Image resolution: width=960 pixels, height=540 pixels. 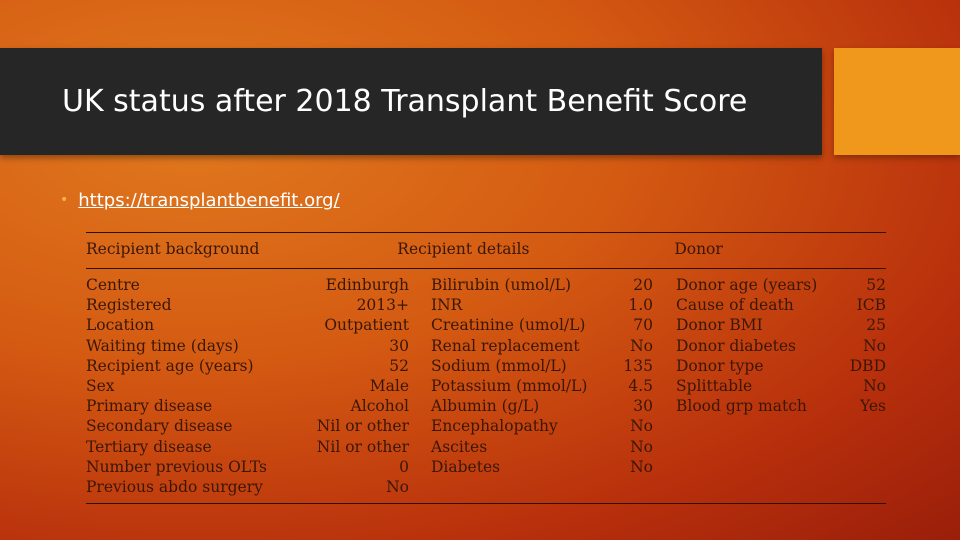 What do you see at coordinates (486, 504) in the screenshot?
I see `table-bottom-rule` at bounding box center [486, 504].